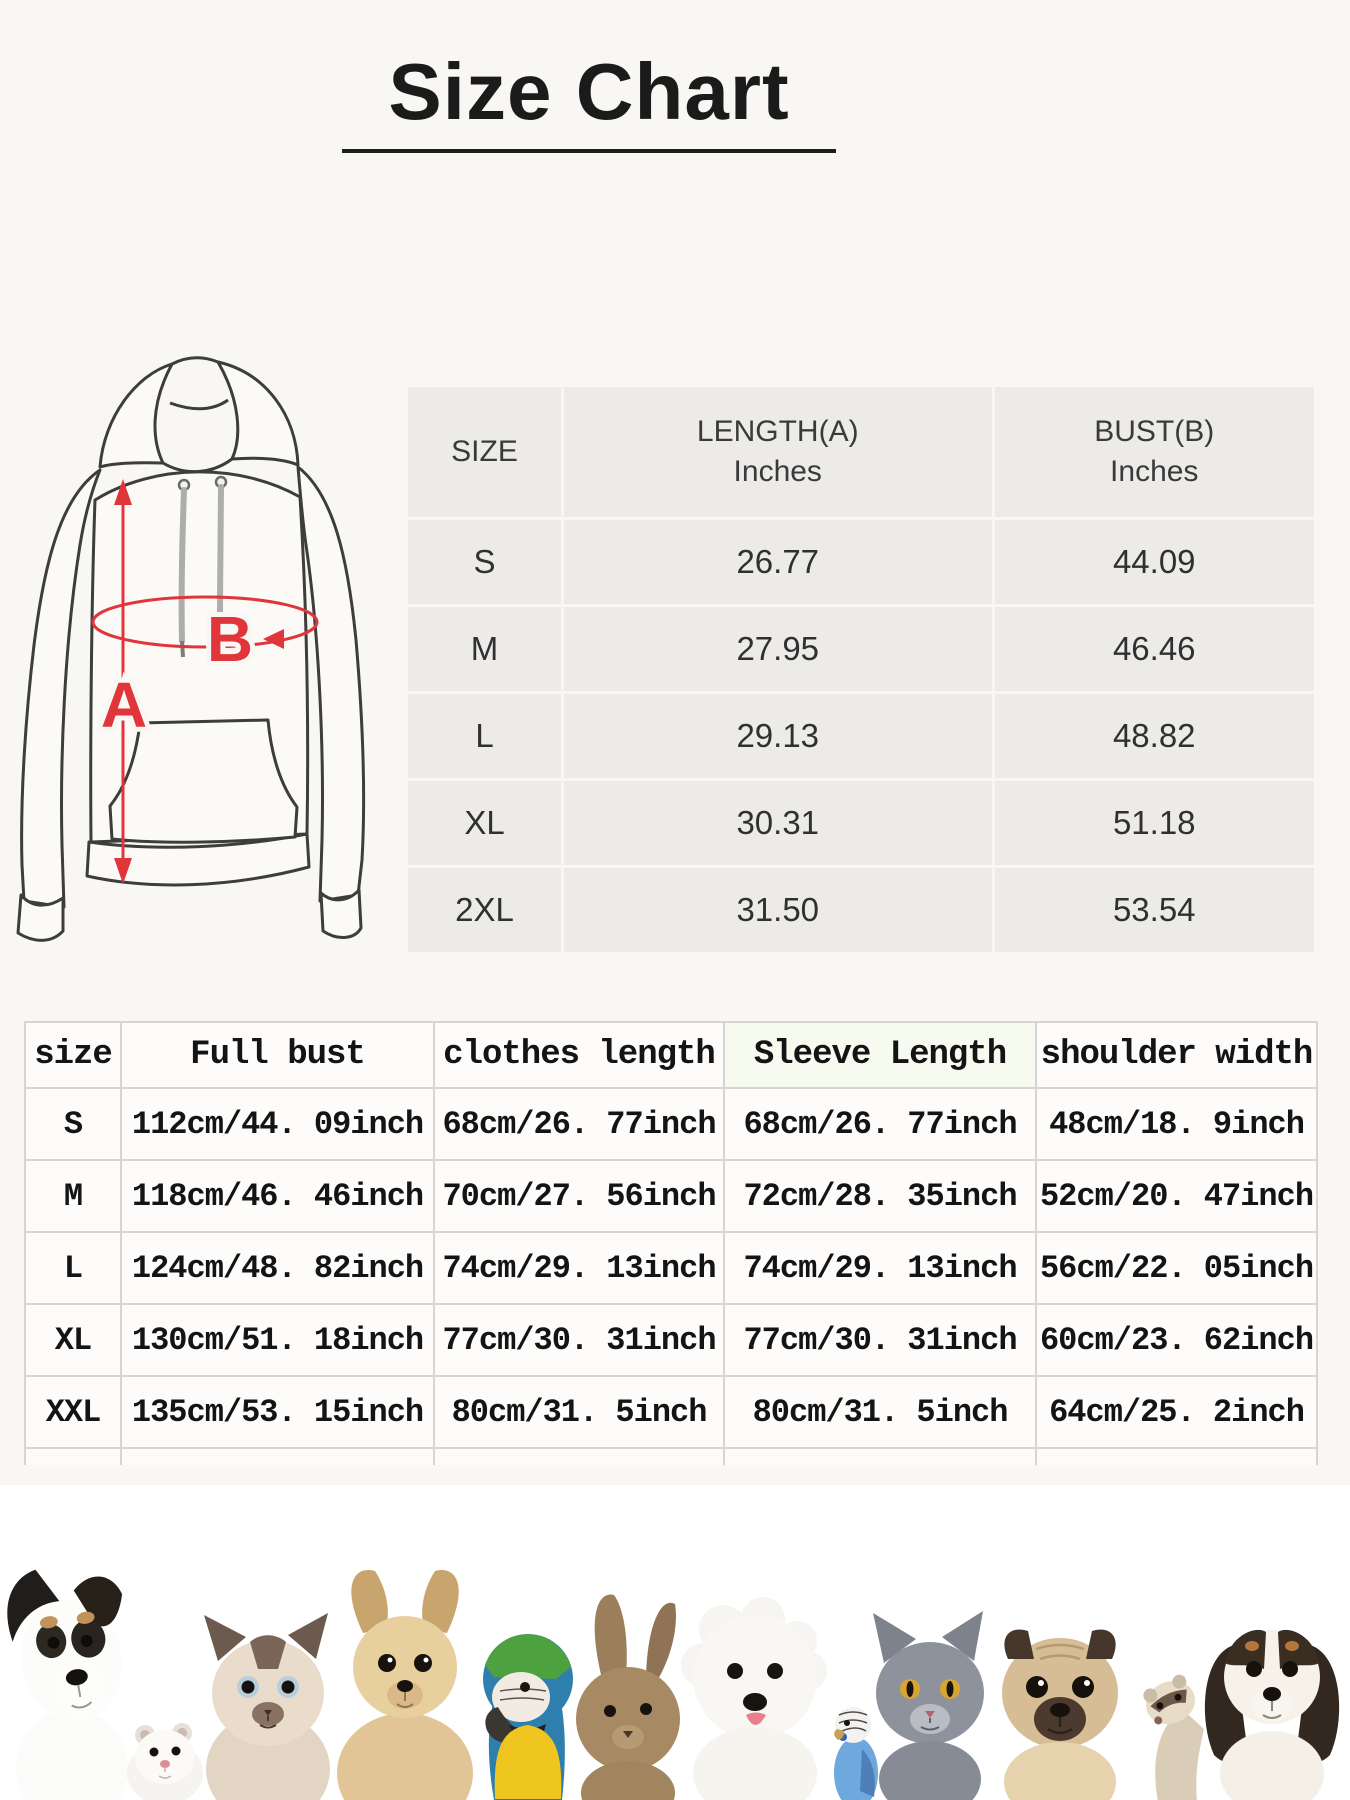 The image size is (1350, 1800). I want to click on col-header-sleeve-length: Sleeve Length, so click(880, 1055).